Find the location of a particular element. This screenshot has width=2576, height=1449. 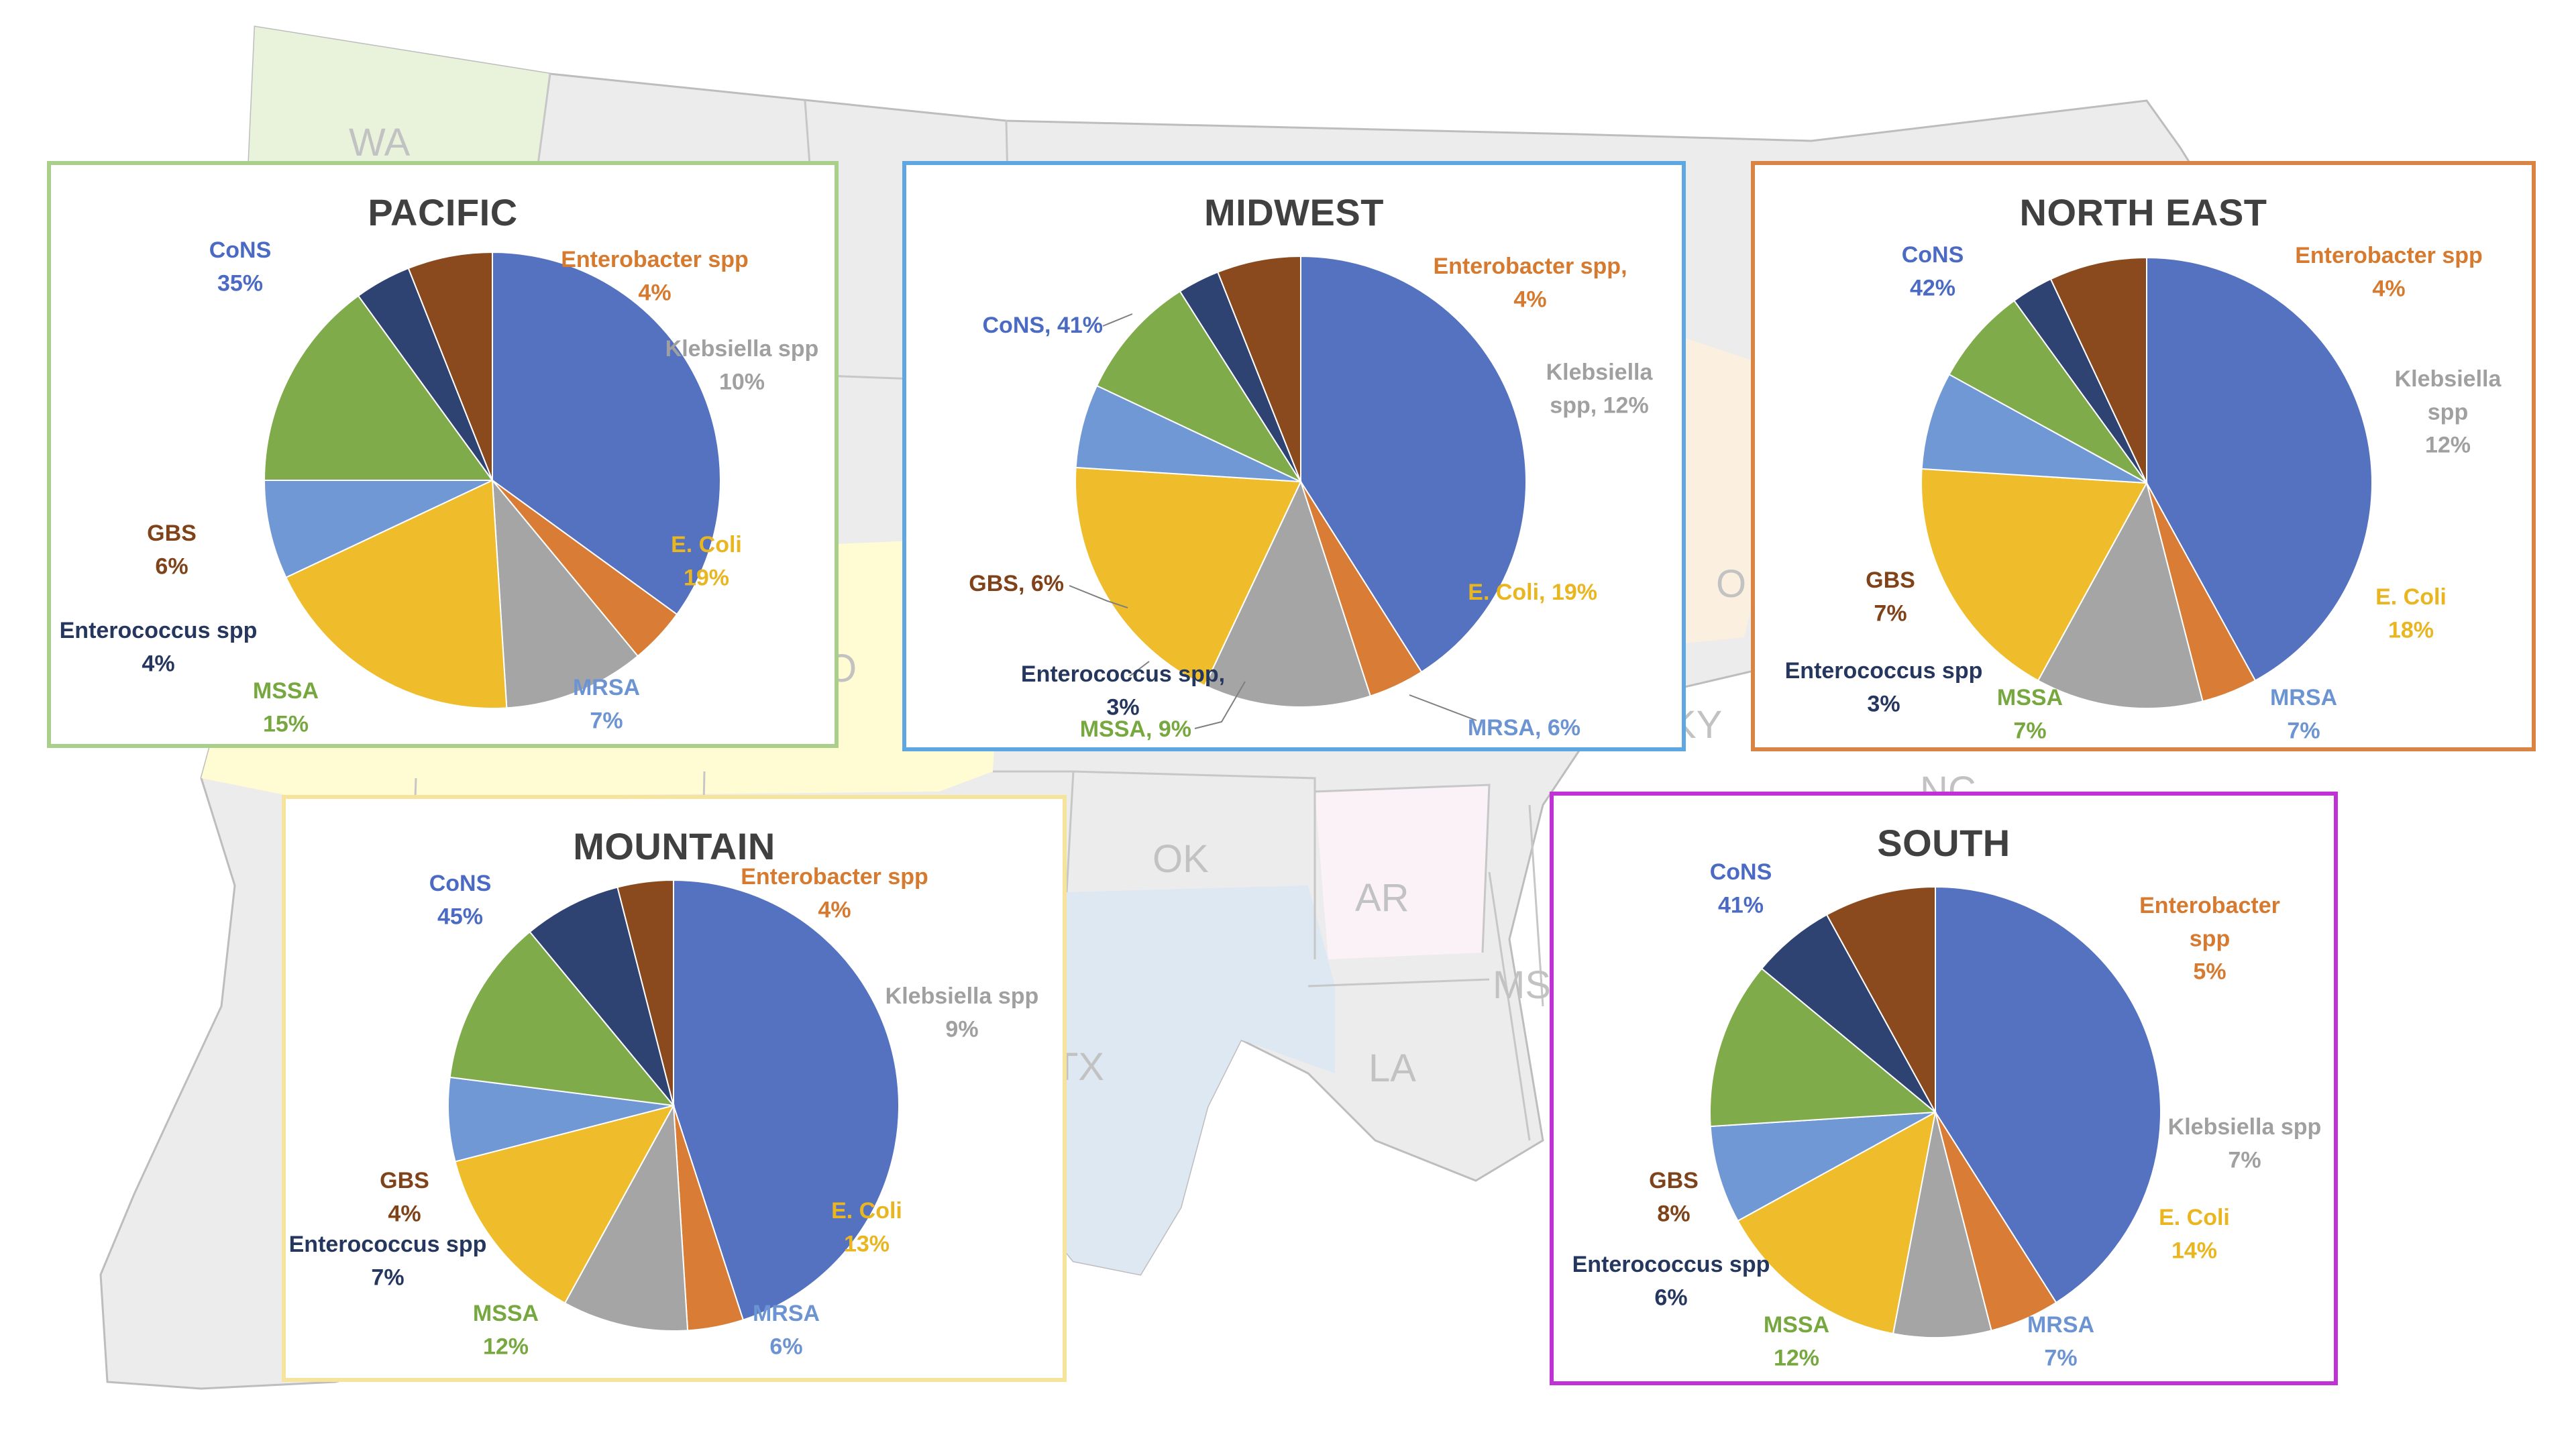

data-label-mrsa: MRSA, 6% is located at coordinates (1524, 728).